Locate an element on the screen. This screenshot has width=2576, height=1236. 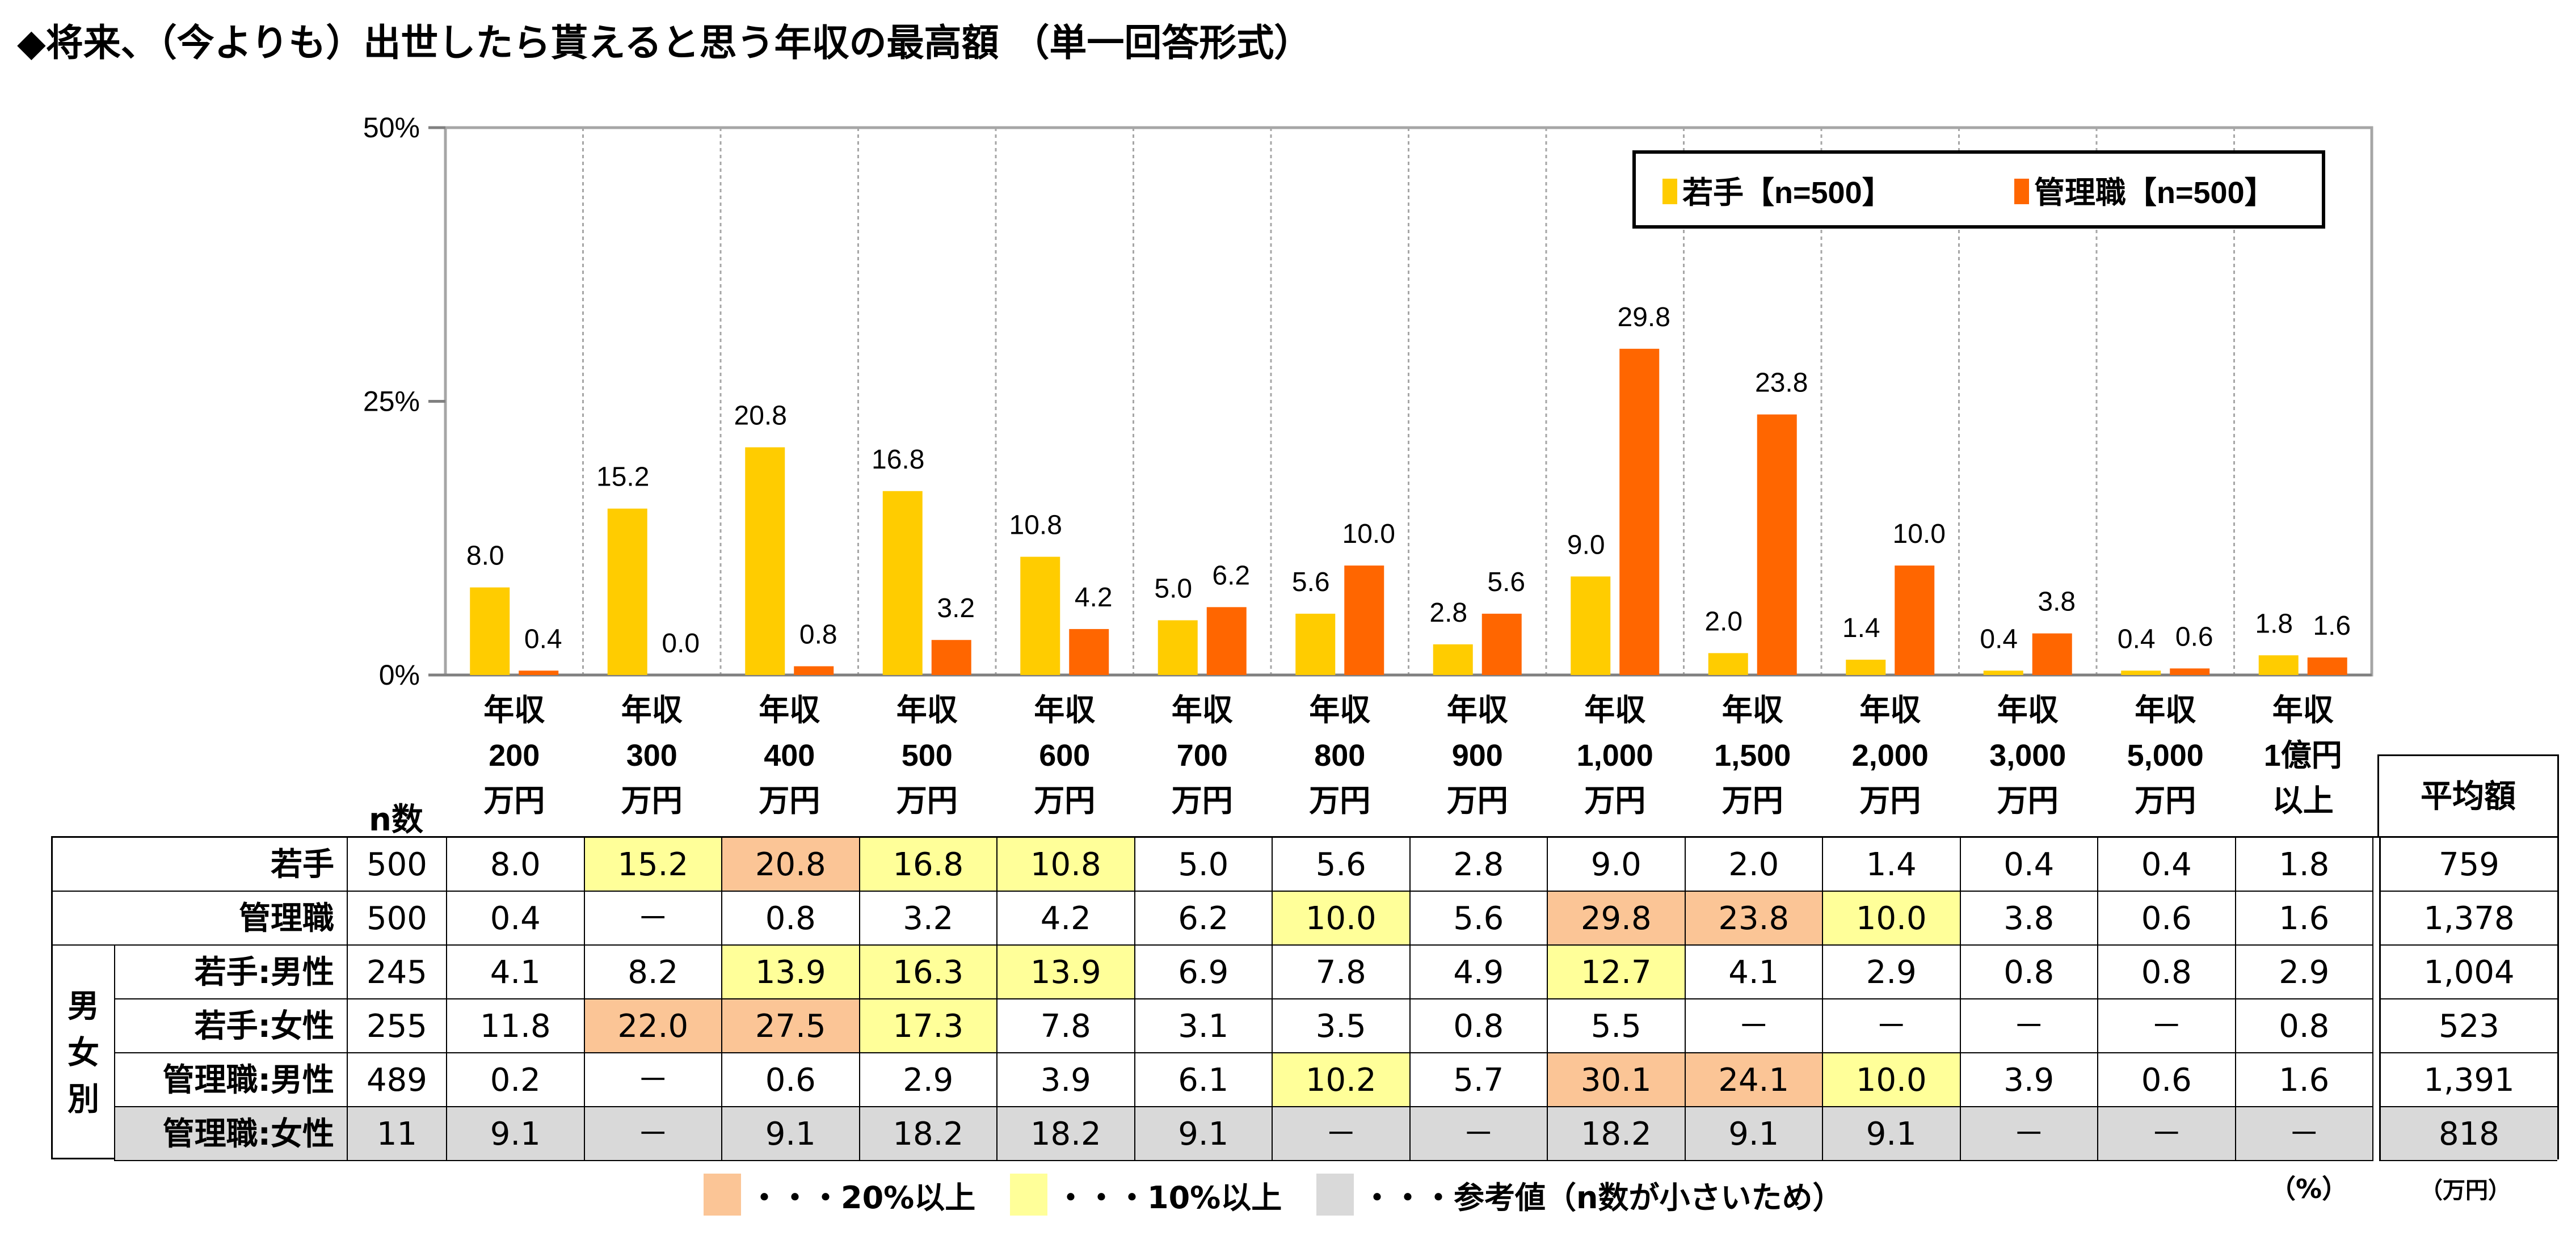
table-cell: 5.7 is located at coordinates (1479, 1080).